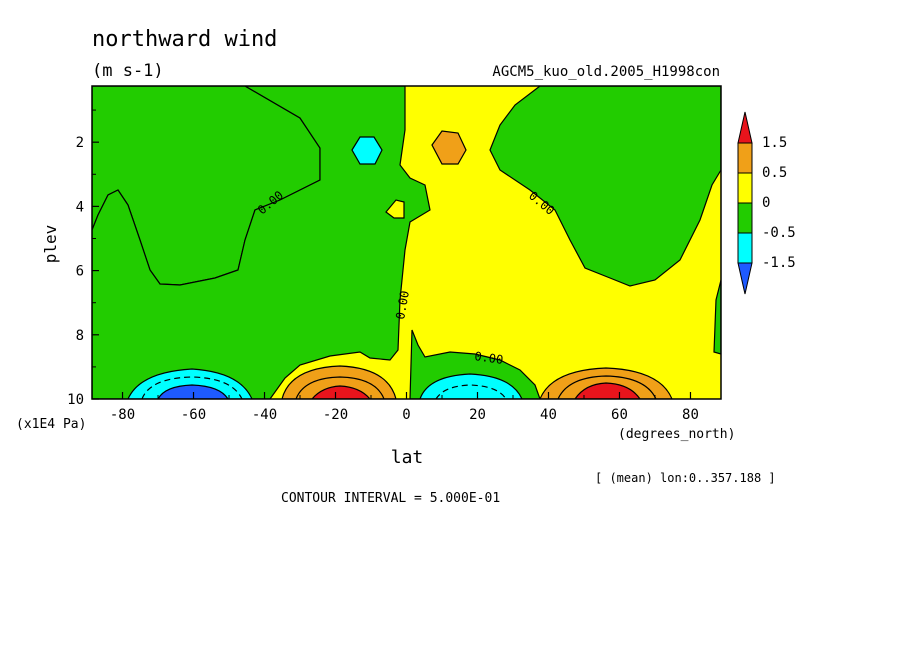 The width and height of the screenshot is (904, 654). Describe the element at coordinates (745, 248) in the screenshot. I see `colorbar-swatch-neg1.5-neg0.5` at that location.